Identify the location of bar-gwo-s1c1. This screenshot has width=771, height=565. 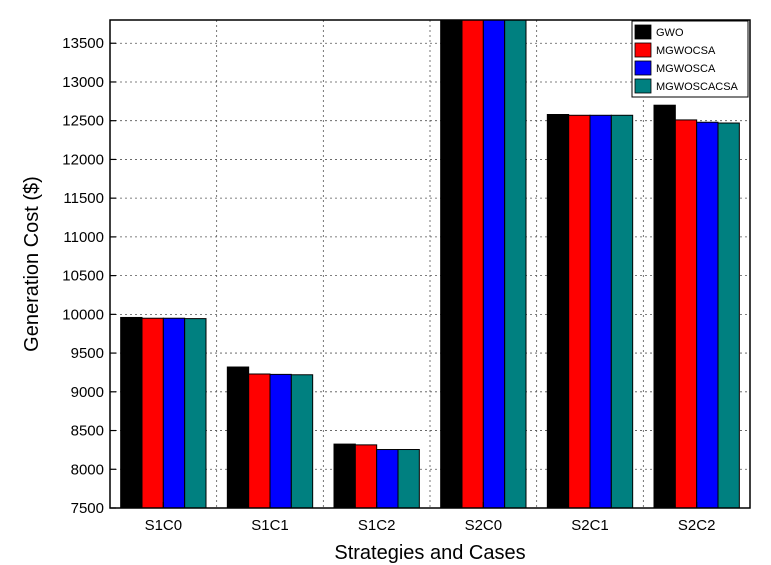
(238, 437).